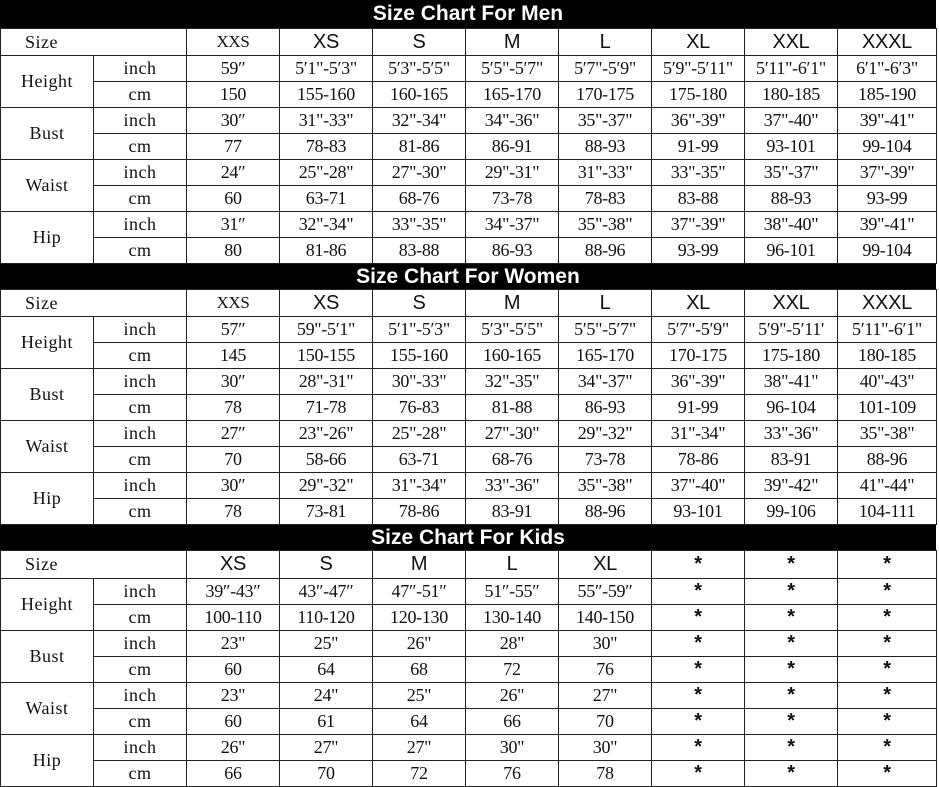  Describe the element at coordinates (326, 511) in the screenshot. I see `value-cell: 73-81` at that location.